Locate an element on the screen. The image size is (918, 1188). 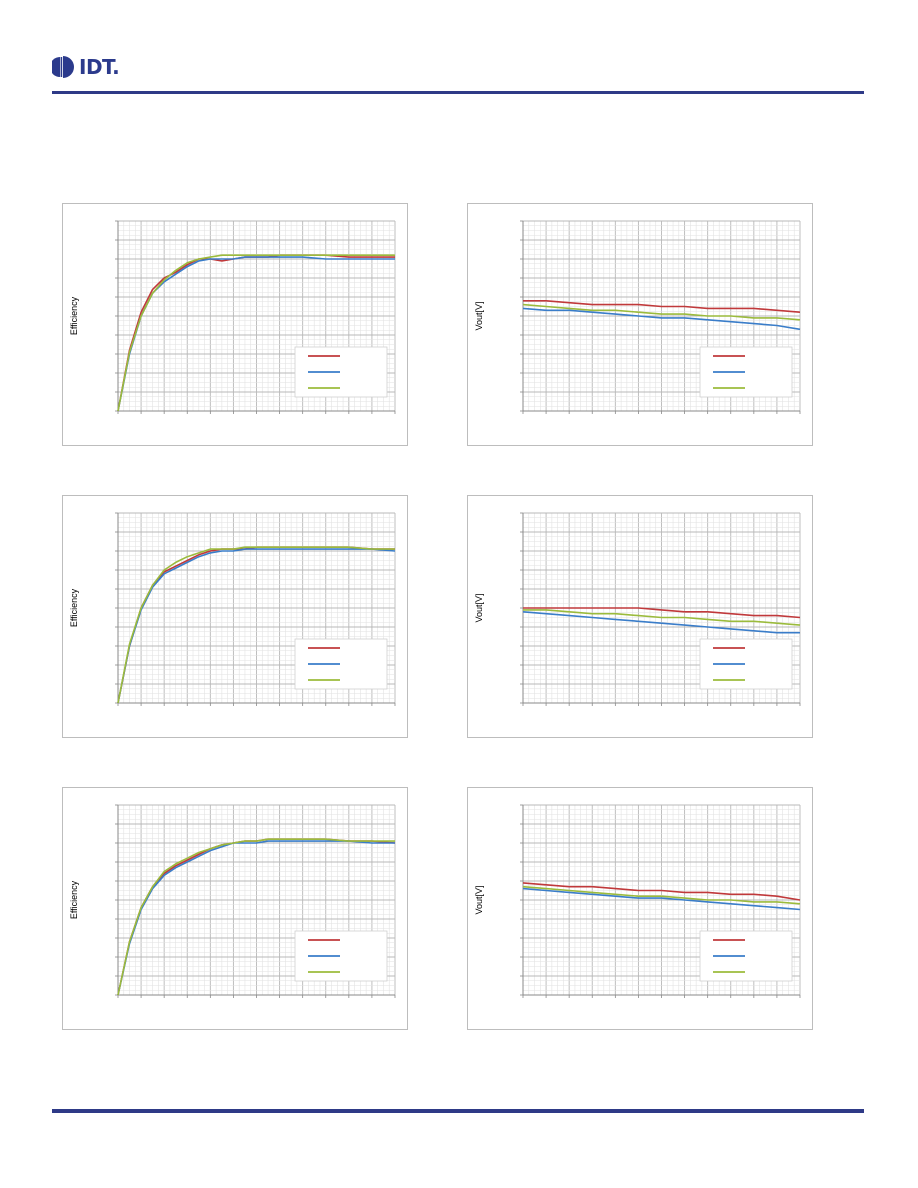
chart-6: Vout[V] is located at coordinates (640, 908).